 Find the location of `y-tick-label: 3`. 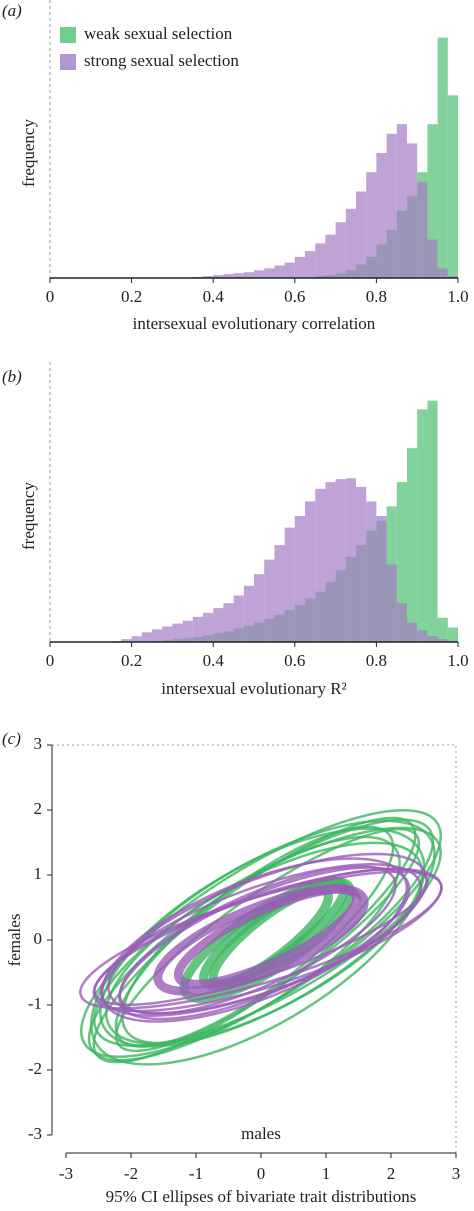

y-tick-label: 3 is located at coordinates (38, 743).